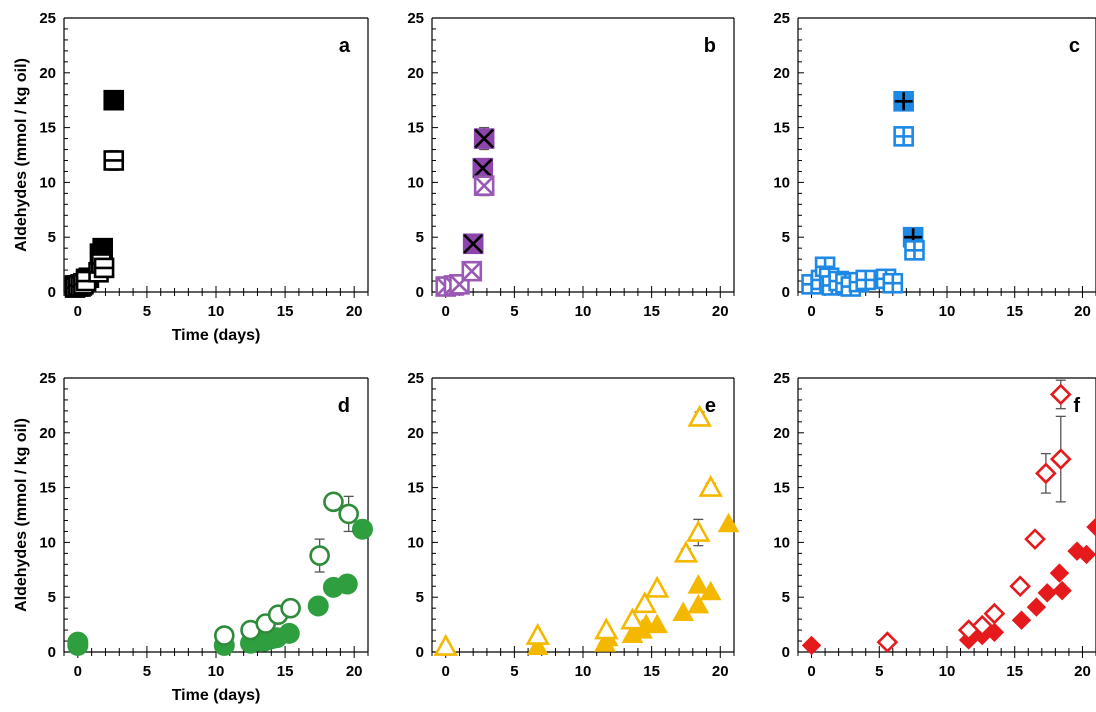  Describe the element at coordinates (710, 406) in the screenshot. I see `panel-letter: e` at that location.